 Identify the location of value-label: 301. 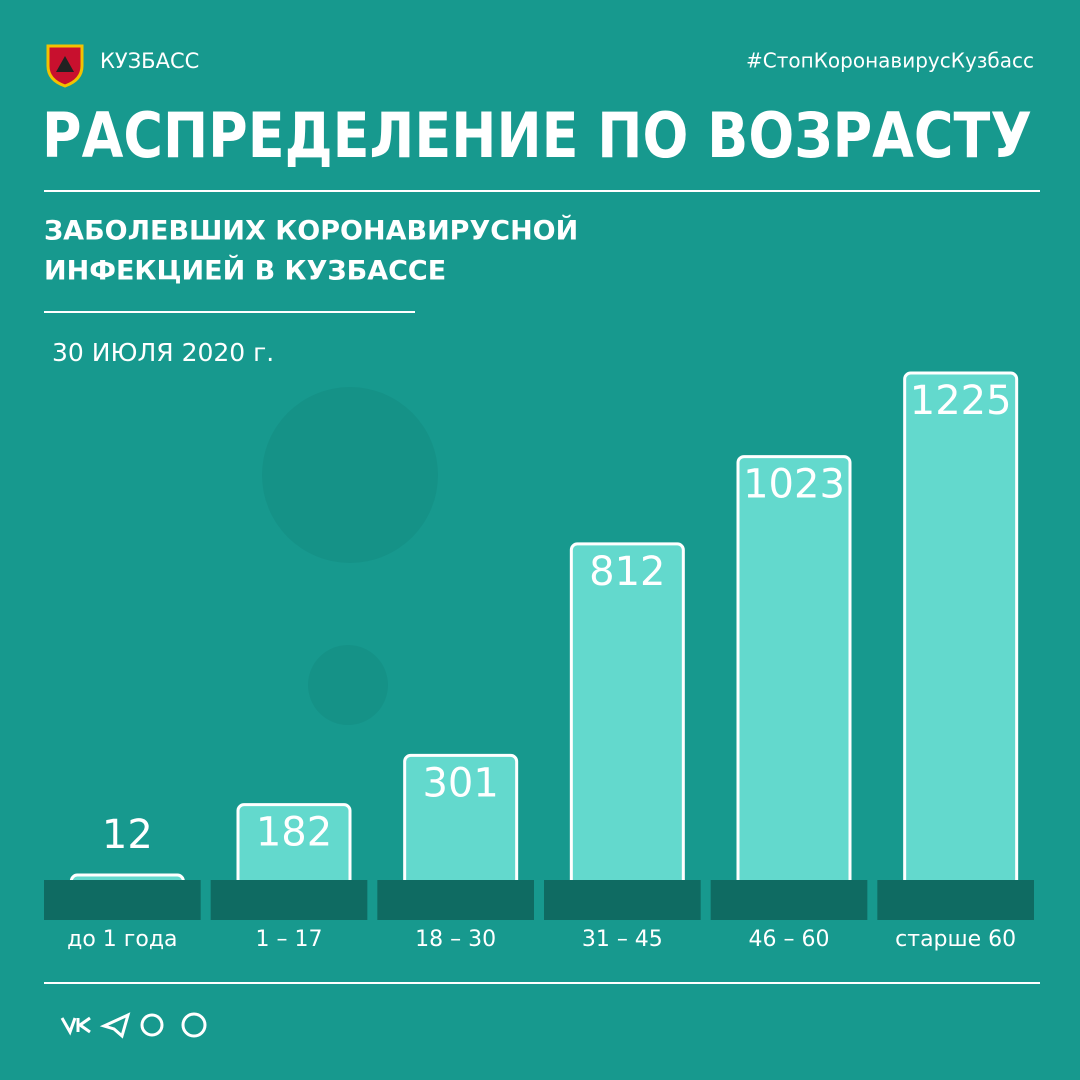
(460, 783).